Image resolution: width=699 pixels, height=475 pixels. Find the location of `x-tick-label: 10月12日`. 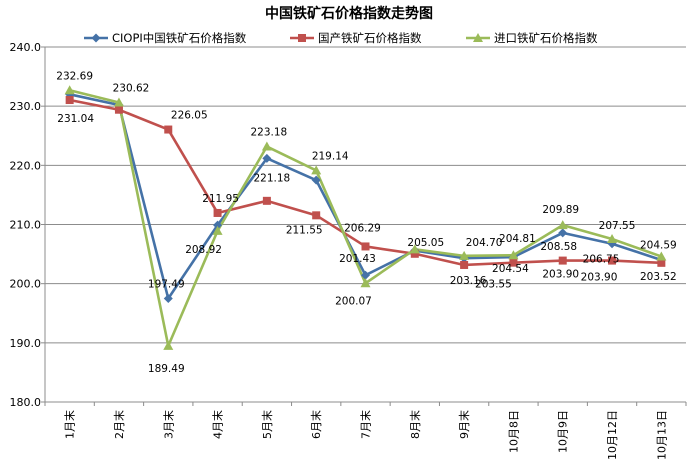

x-tick-label: 10月12日 is located at coordinates (612, 435).